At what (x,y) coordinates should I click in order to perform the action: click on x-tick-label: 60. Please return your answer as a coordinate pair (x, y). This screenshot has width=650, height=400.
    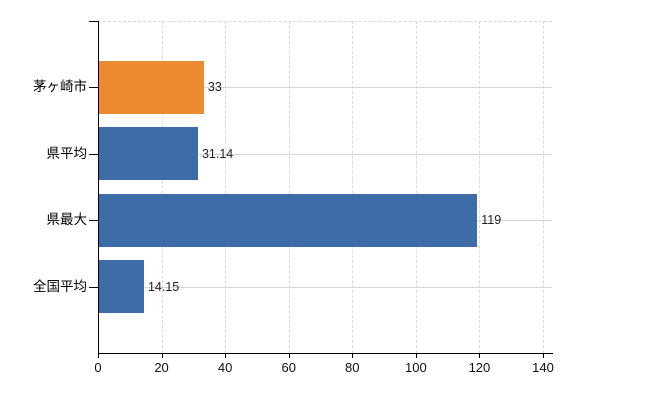
    Looking at the image, I should click on (288, 367).